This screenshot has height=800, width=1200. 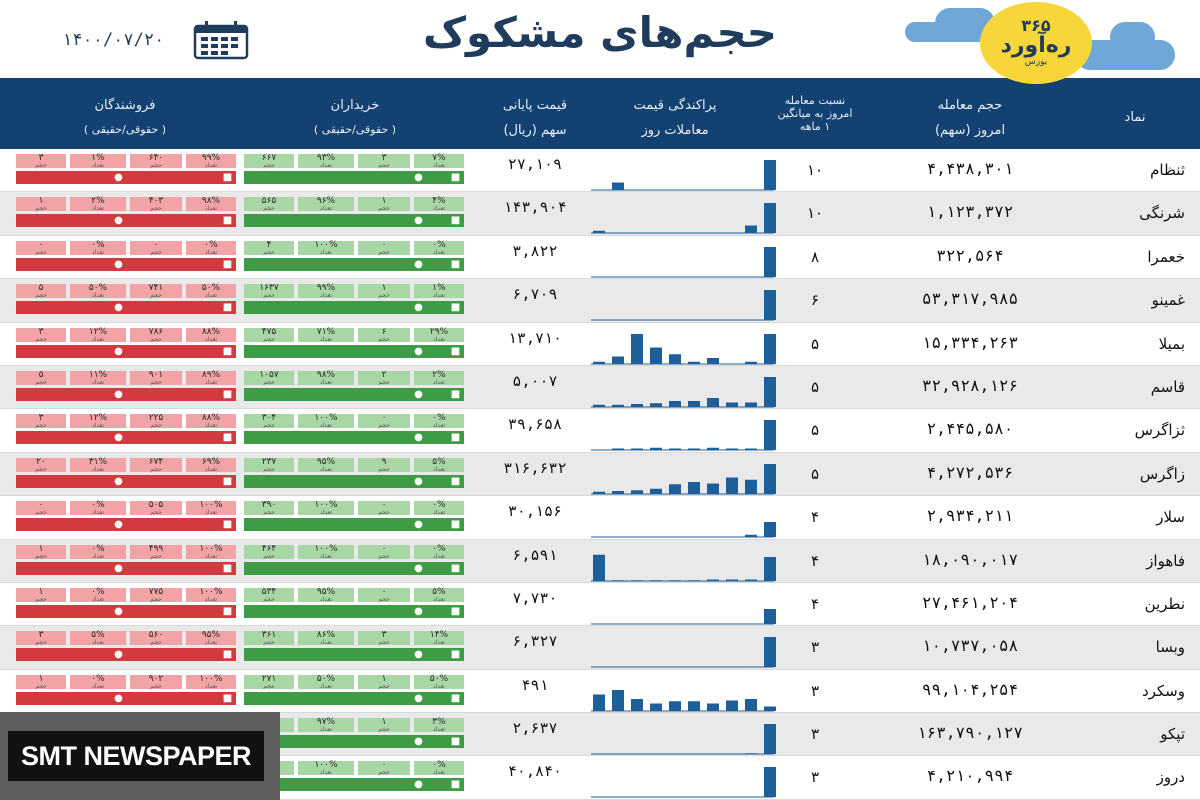 What do you see at coordinates (1170, 647) in the screenshot?
I see `symbol: وبسا` at bounding box center [1170, 647].